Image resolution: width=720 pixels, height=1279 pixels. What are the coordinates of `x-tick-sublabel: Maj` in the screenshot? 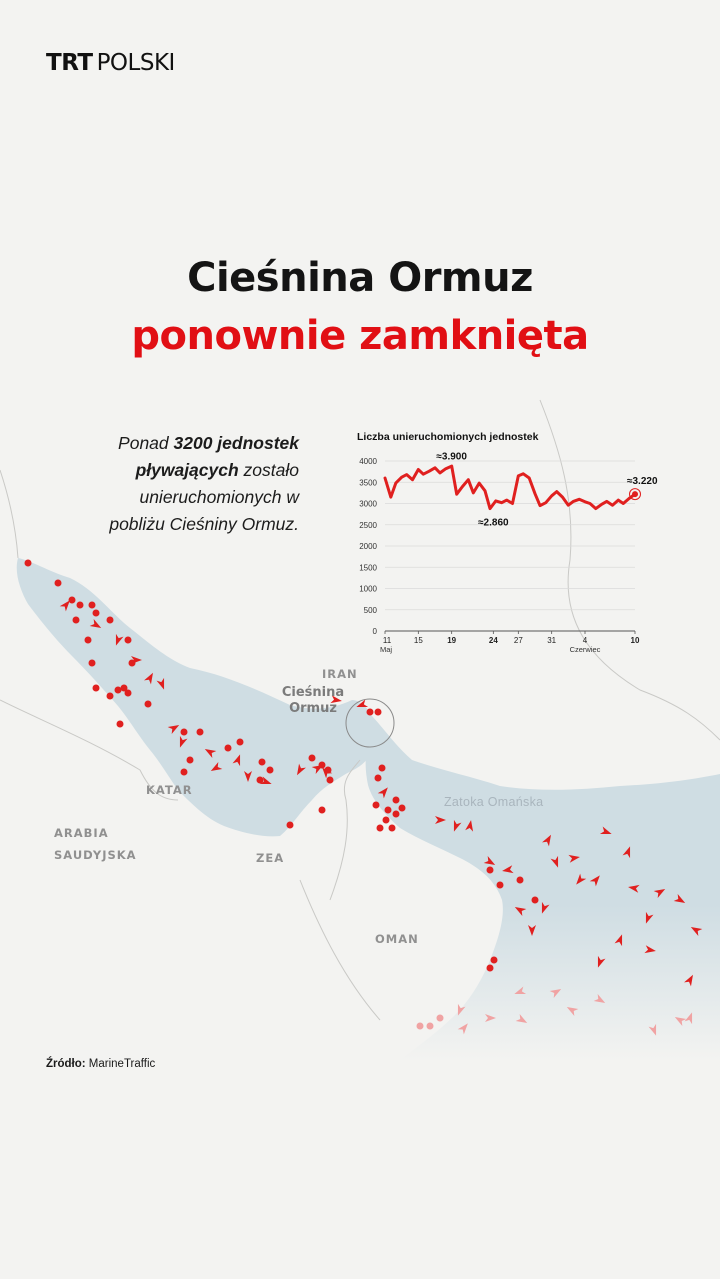 It's located at (386, 649).